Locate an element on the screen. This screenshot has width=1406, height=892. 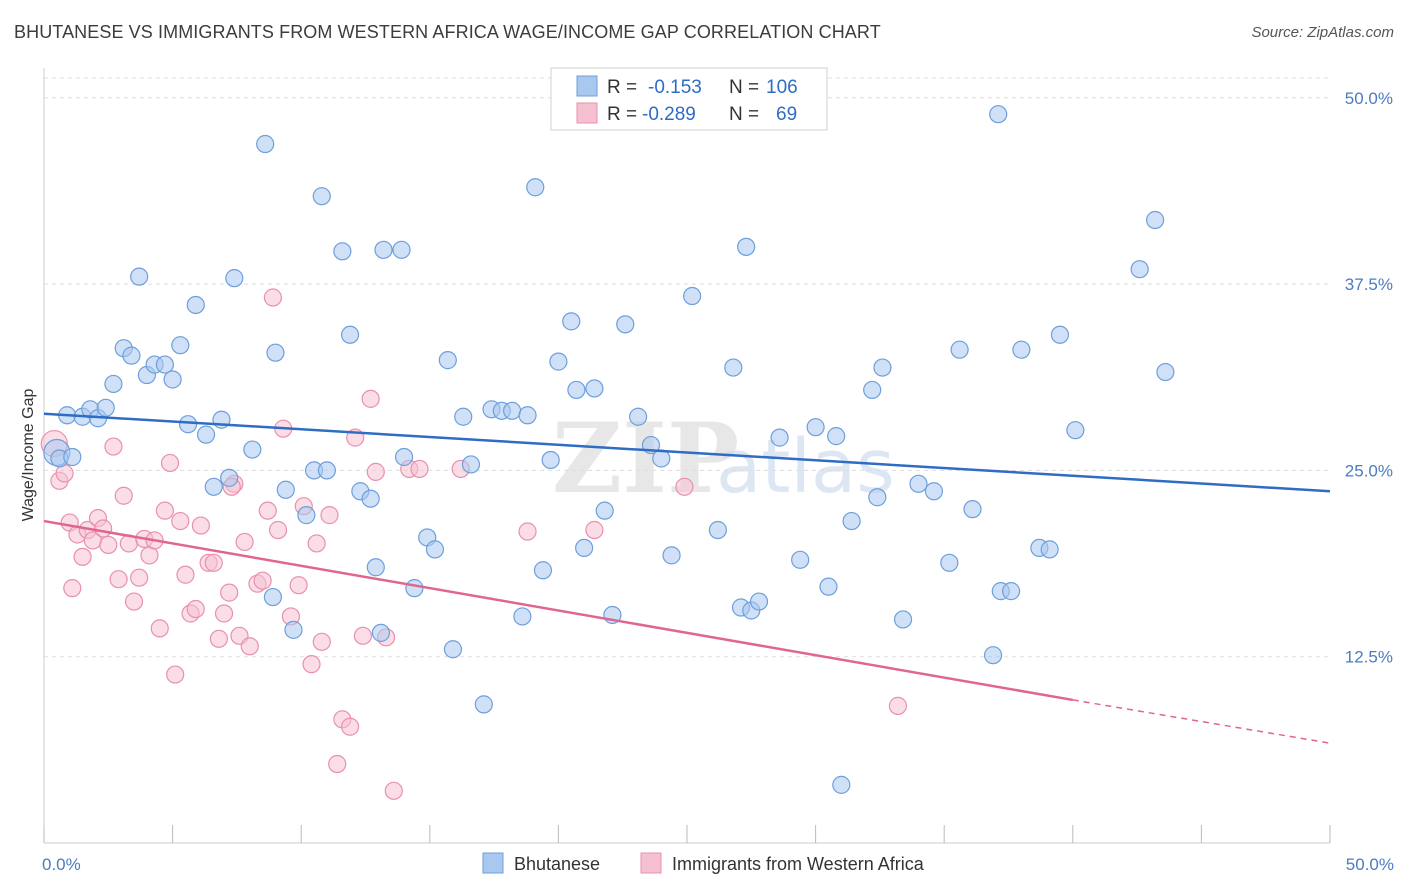
stats-legend: R = -0.153 N = 106 R = -0.289 N = 69 is located at coordinates (689, 99).